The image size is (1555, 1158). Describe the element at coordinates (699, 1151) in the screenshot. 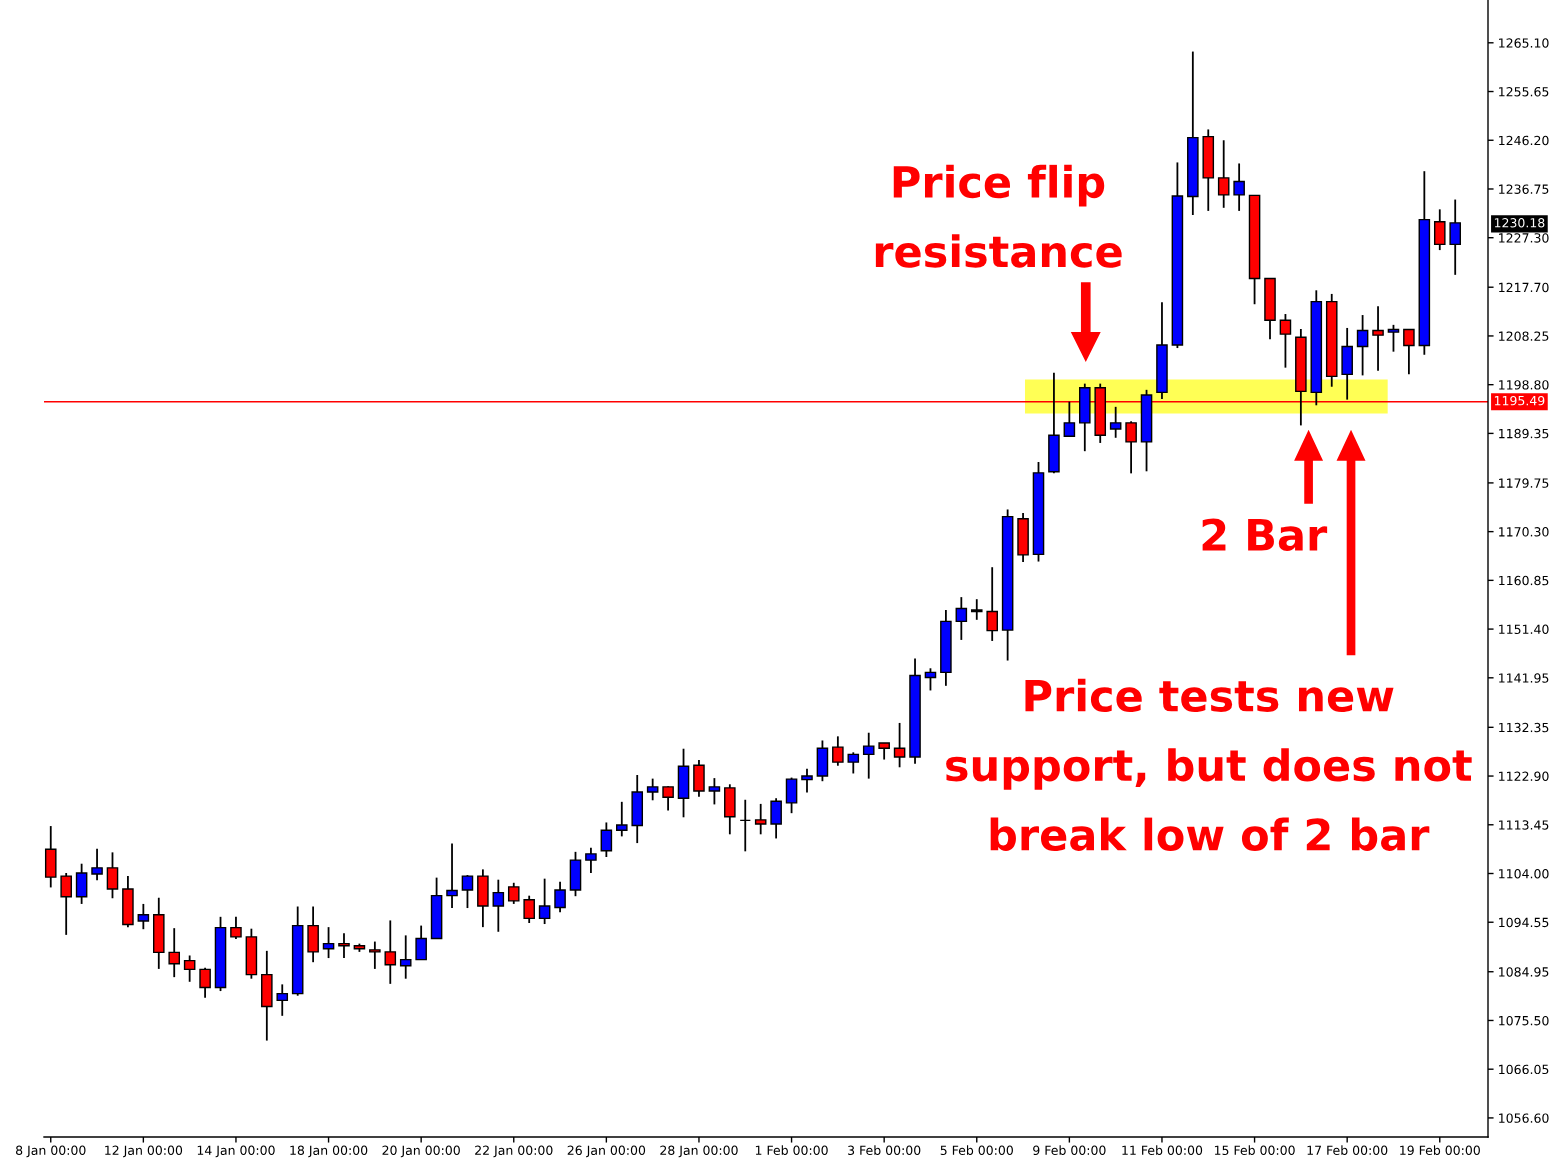

I see `x-tick-label: 28 Jan 00:00` at that location.